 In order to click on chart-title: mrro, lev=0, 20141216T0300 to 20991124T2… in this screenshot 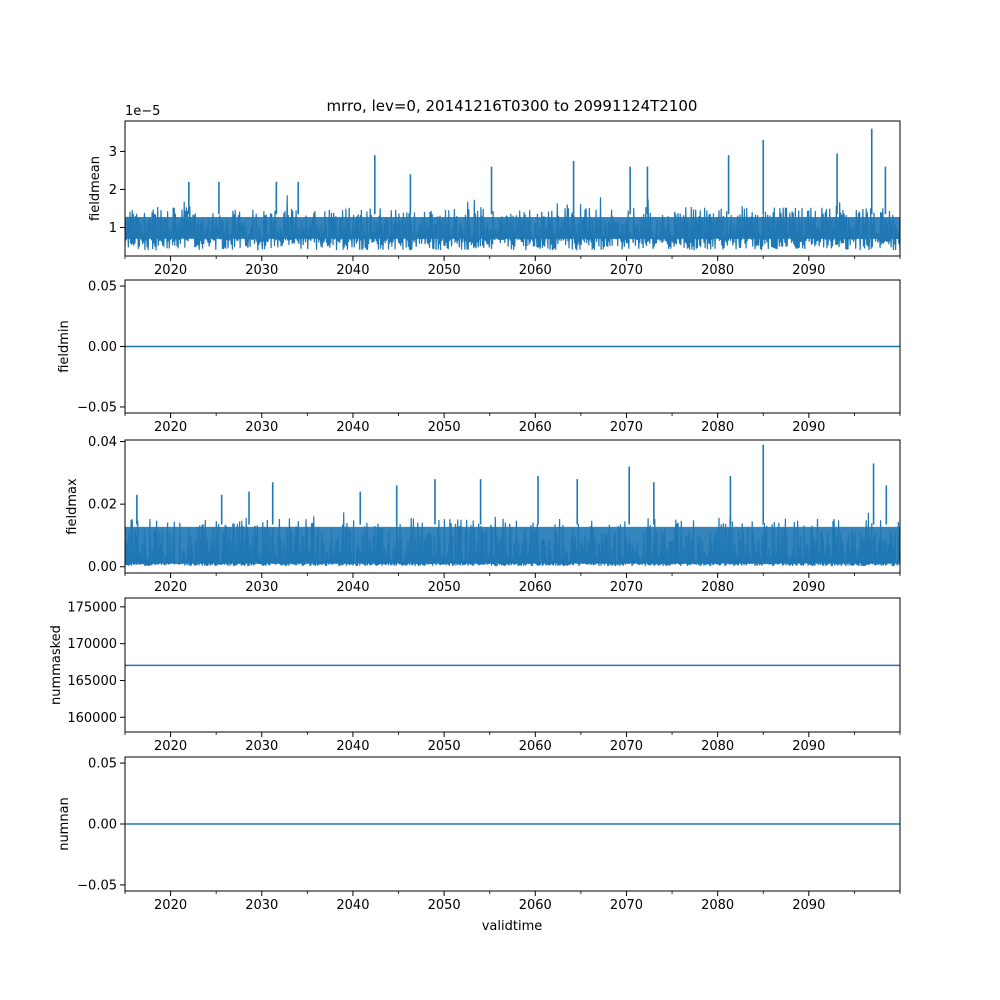, I will do `click(512, 106)`.